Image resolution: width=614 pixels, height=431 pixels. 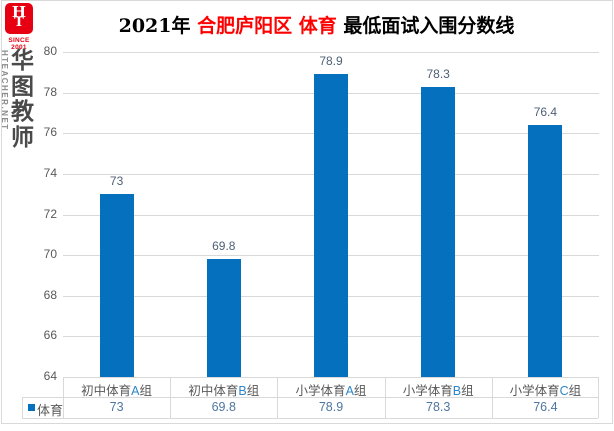 What do you see at coordinates (425, 26) in the screenshot?
I see `title-segment-3: 最低面试入围分数线` at bounding box center [425, 26].